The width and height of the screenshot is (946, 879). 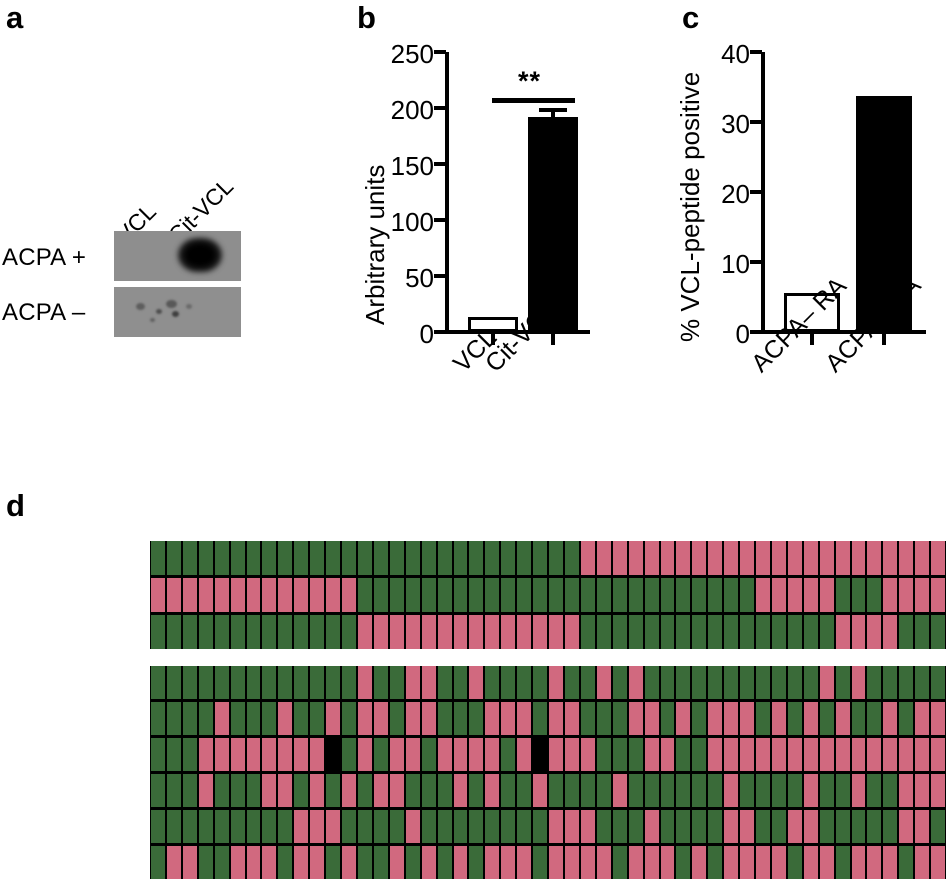 I want to click on panel-c-ytick-40: 40, so click(x=735, y=54).